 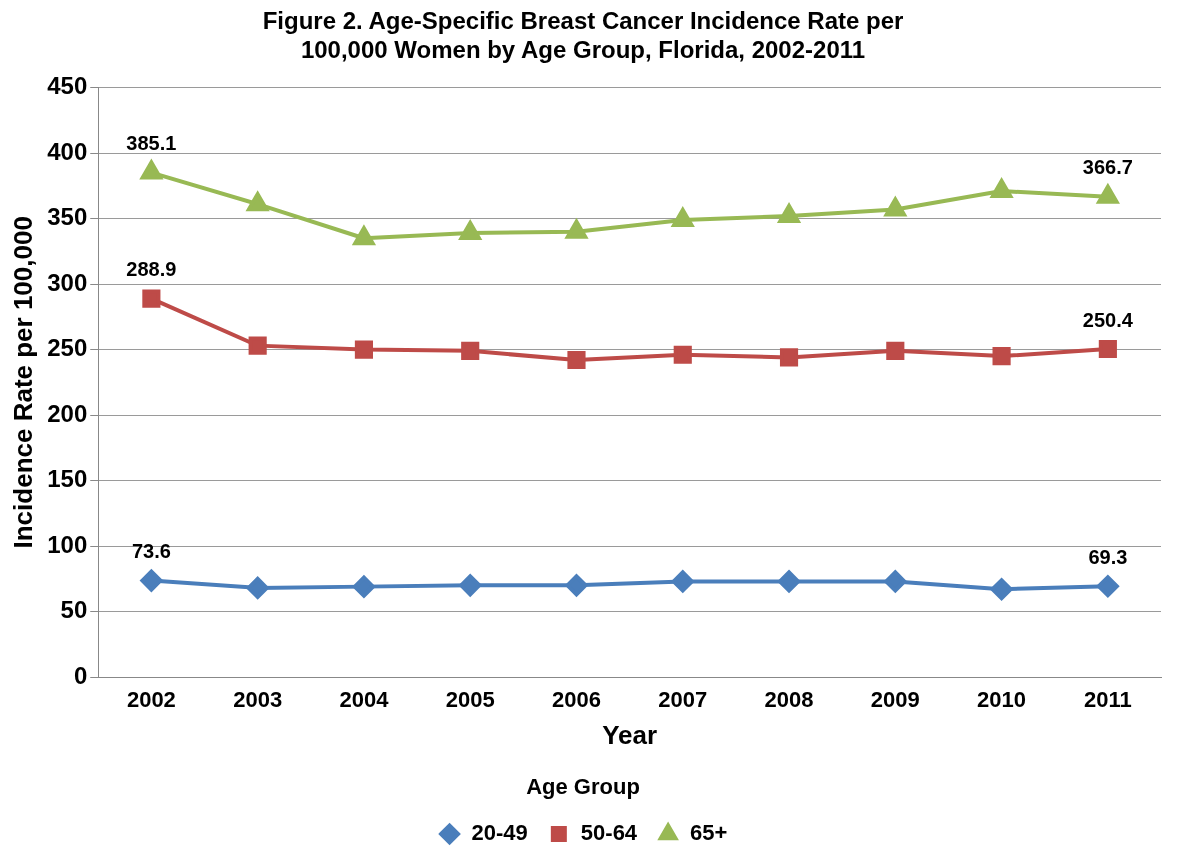 What do you see at coordinates (80, 675) in the screenshot?
I see `y-tick-label: 0` at bounding box center [80, 675].